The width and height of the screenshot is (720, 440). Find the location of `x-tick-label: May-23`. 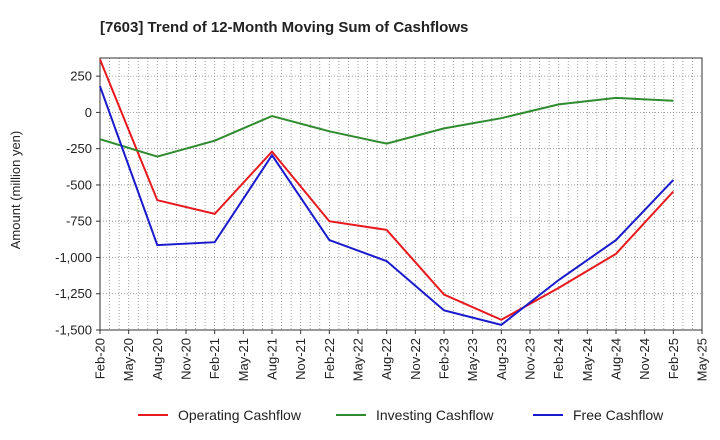

x-tick-label: May-23 is located at coordinates (472, 359).